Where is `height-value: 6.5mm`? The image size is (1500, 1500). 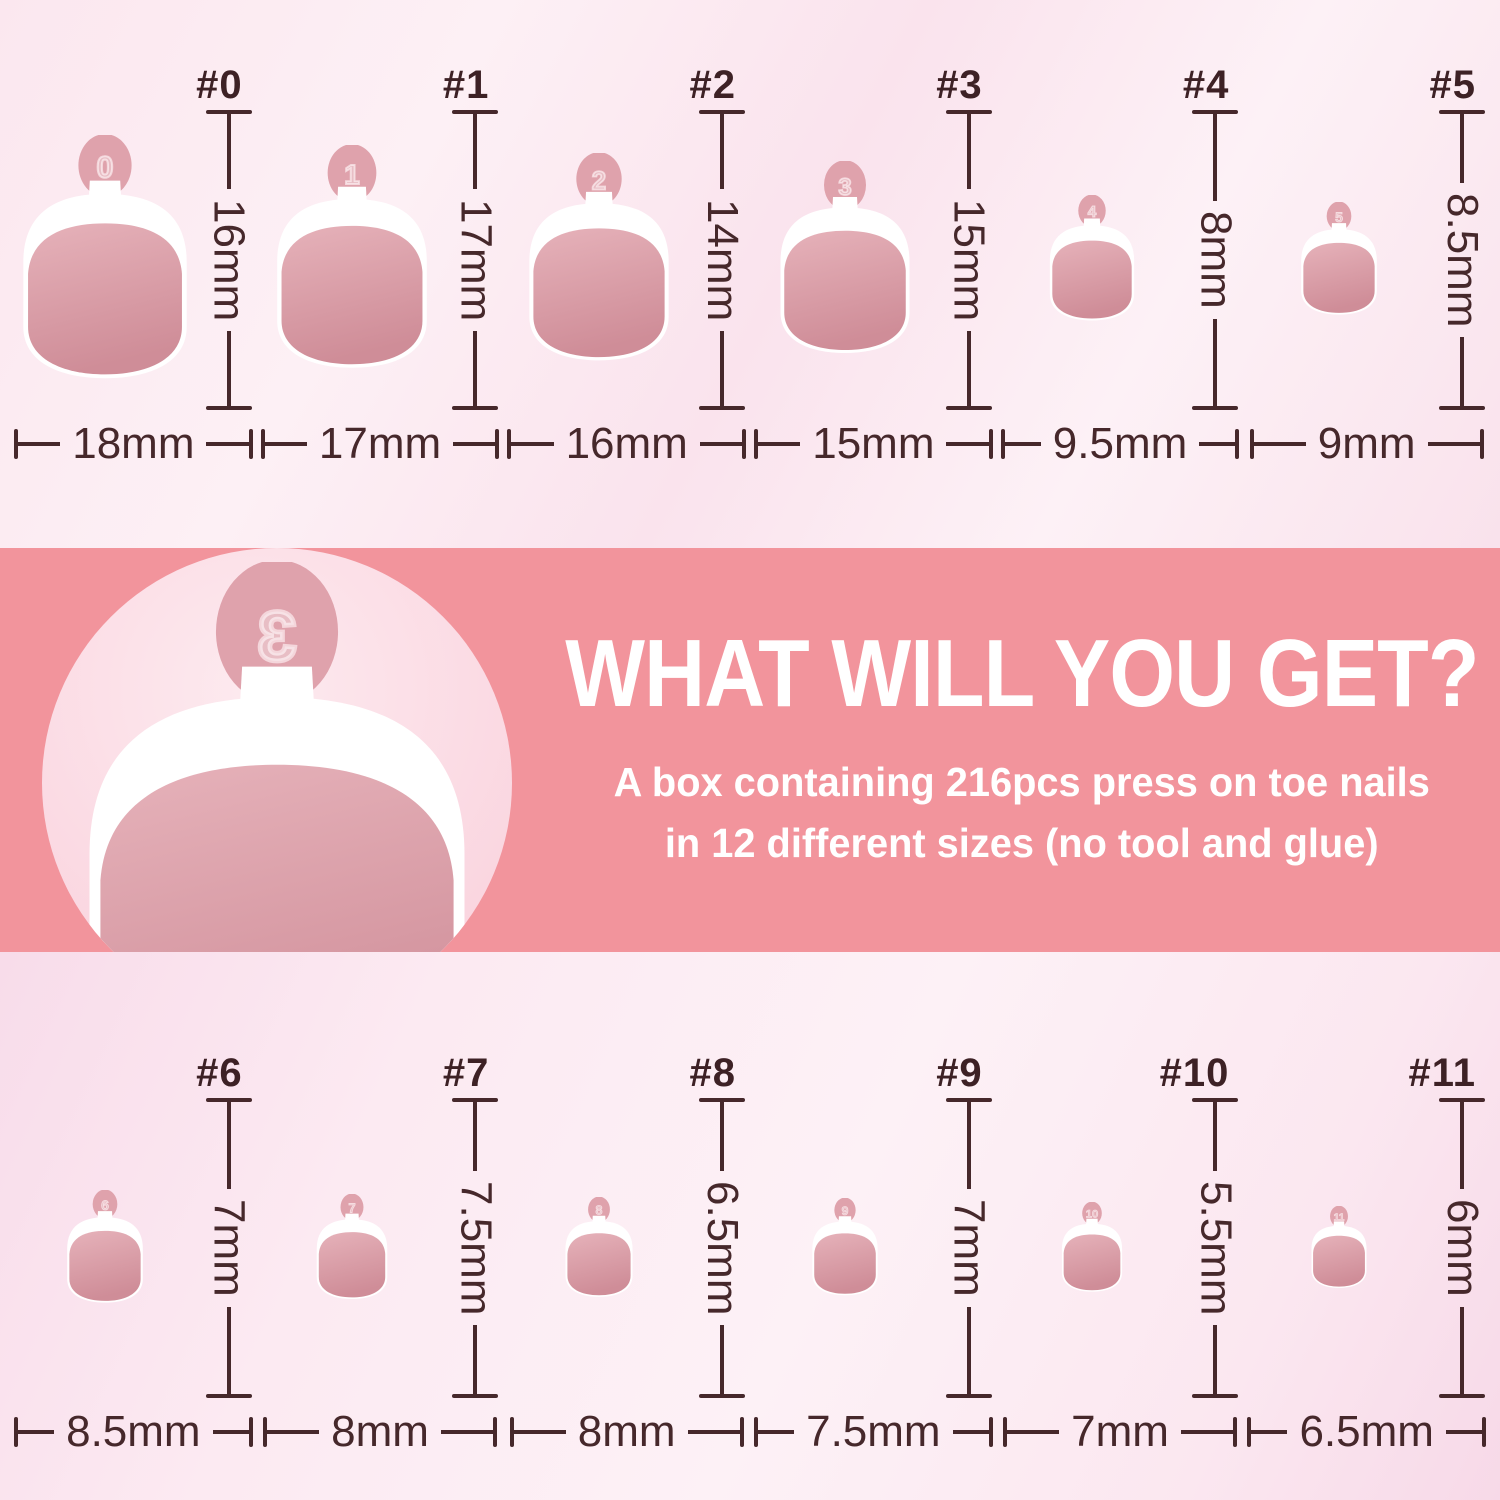 height-value: 6.5mm is located at coordinates (723, 1248).